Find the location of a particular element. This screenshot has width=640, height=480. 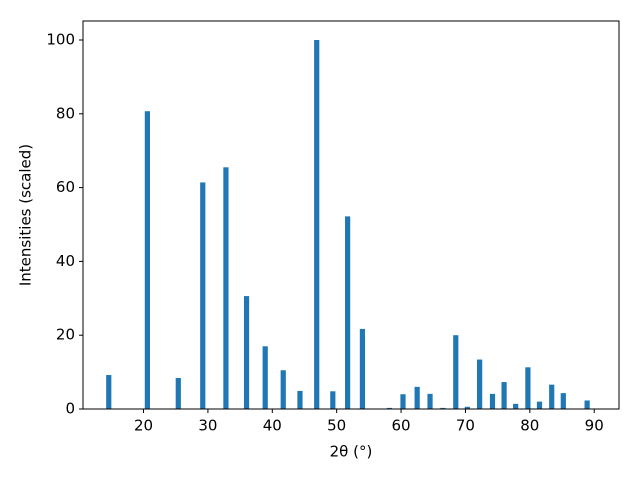

x-tick-label: 80 is located at coordinates (529, 426).